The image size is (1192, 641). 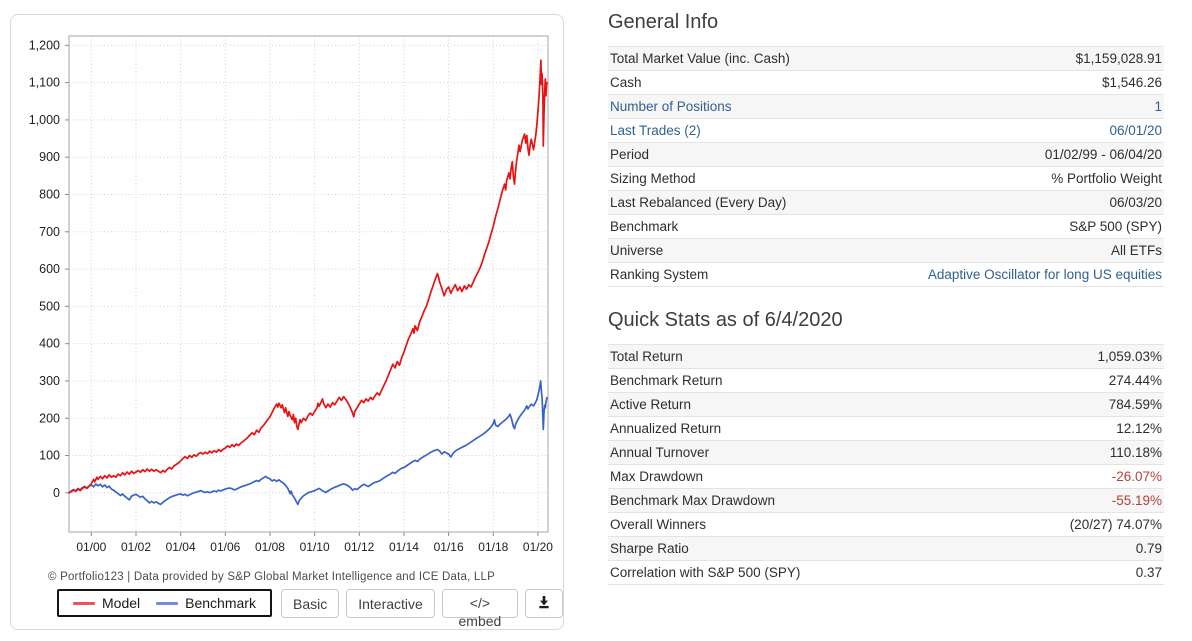 I want to click on quick-stats-title: Quick Stats as of 6/4/2020, so click(x=725, y=320).